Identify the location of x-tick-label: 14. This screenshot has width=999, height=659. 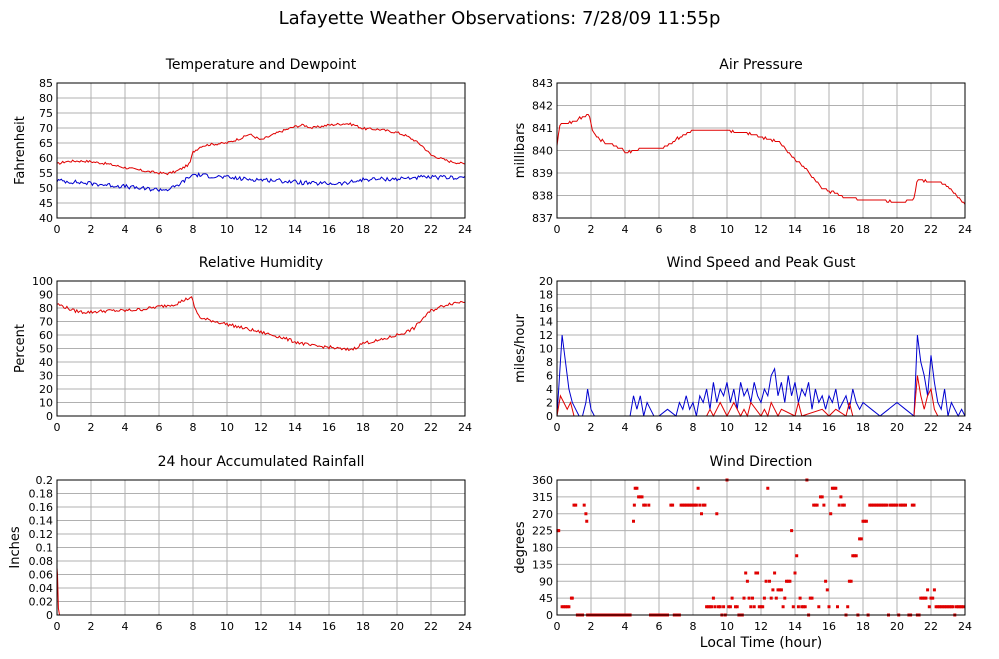
(795, 626).